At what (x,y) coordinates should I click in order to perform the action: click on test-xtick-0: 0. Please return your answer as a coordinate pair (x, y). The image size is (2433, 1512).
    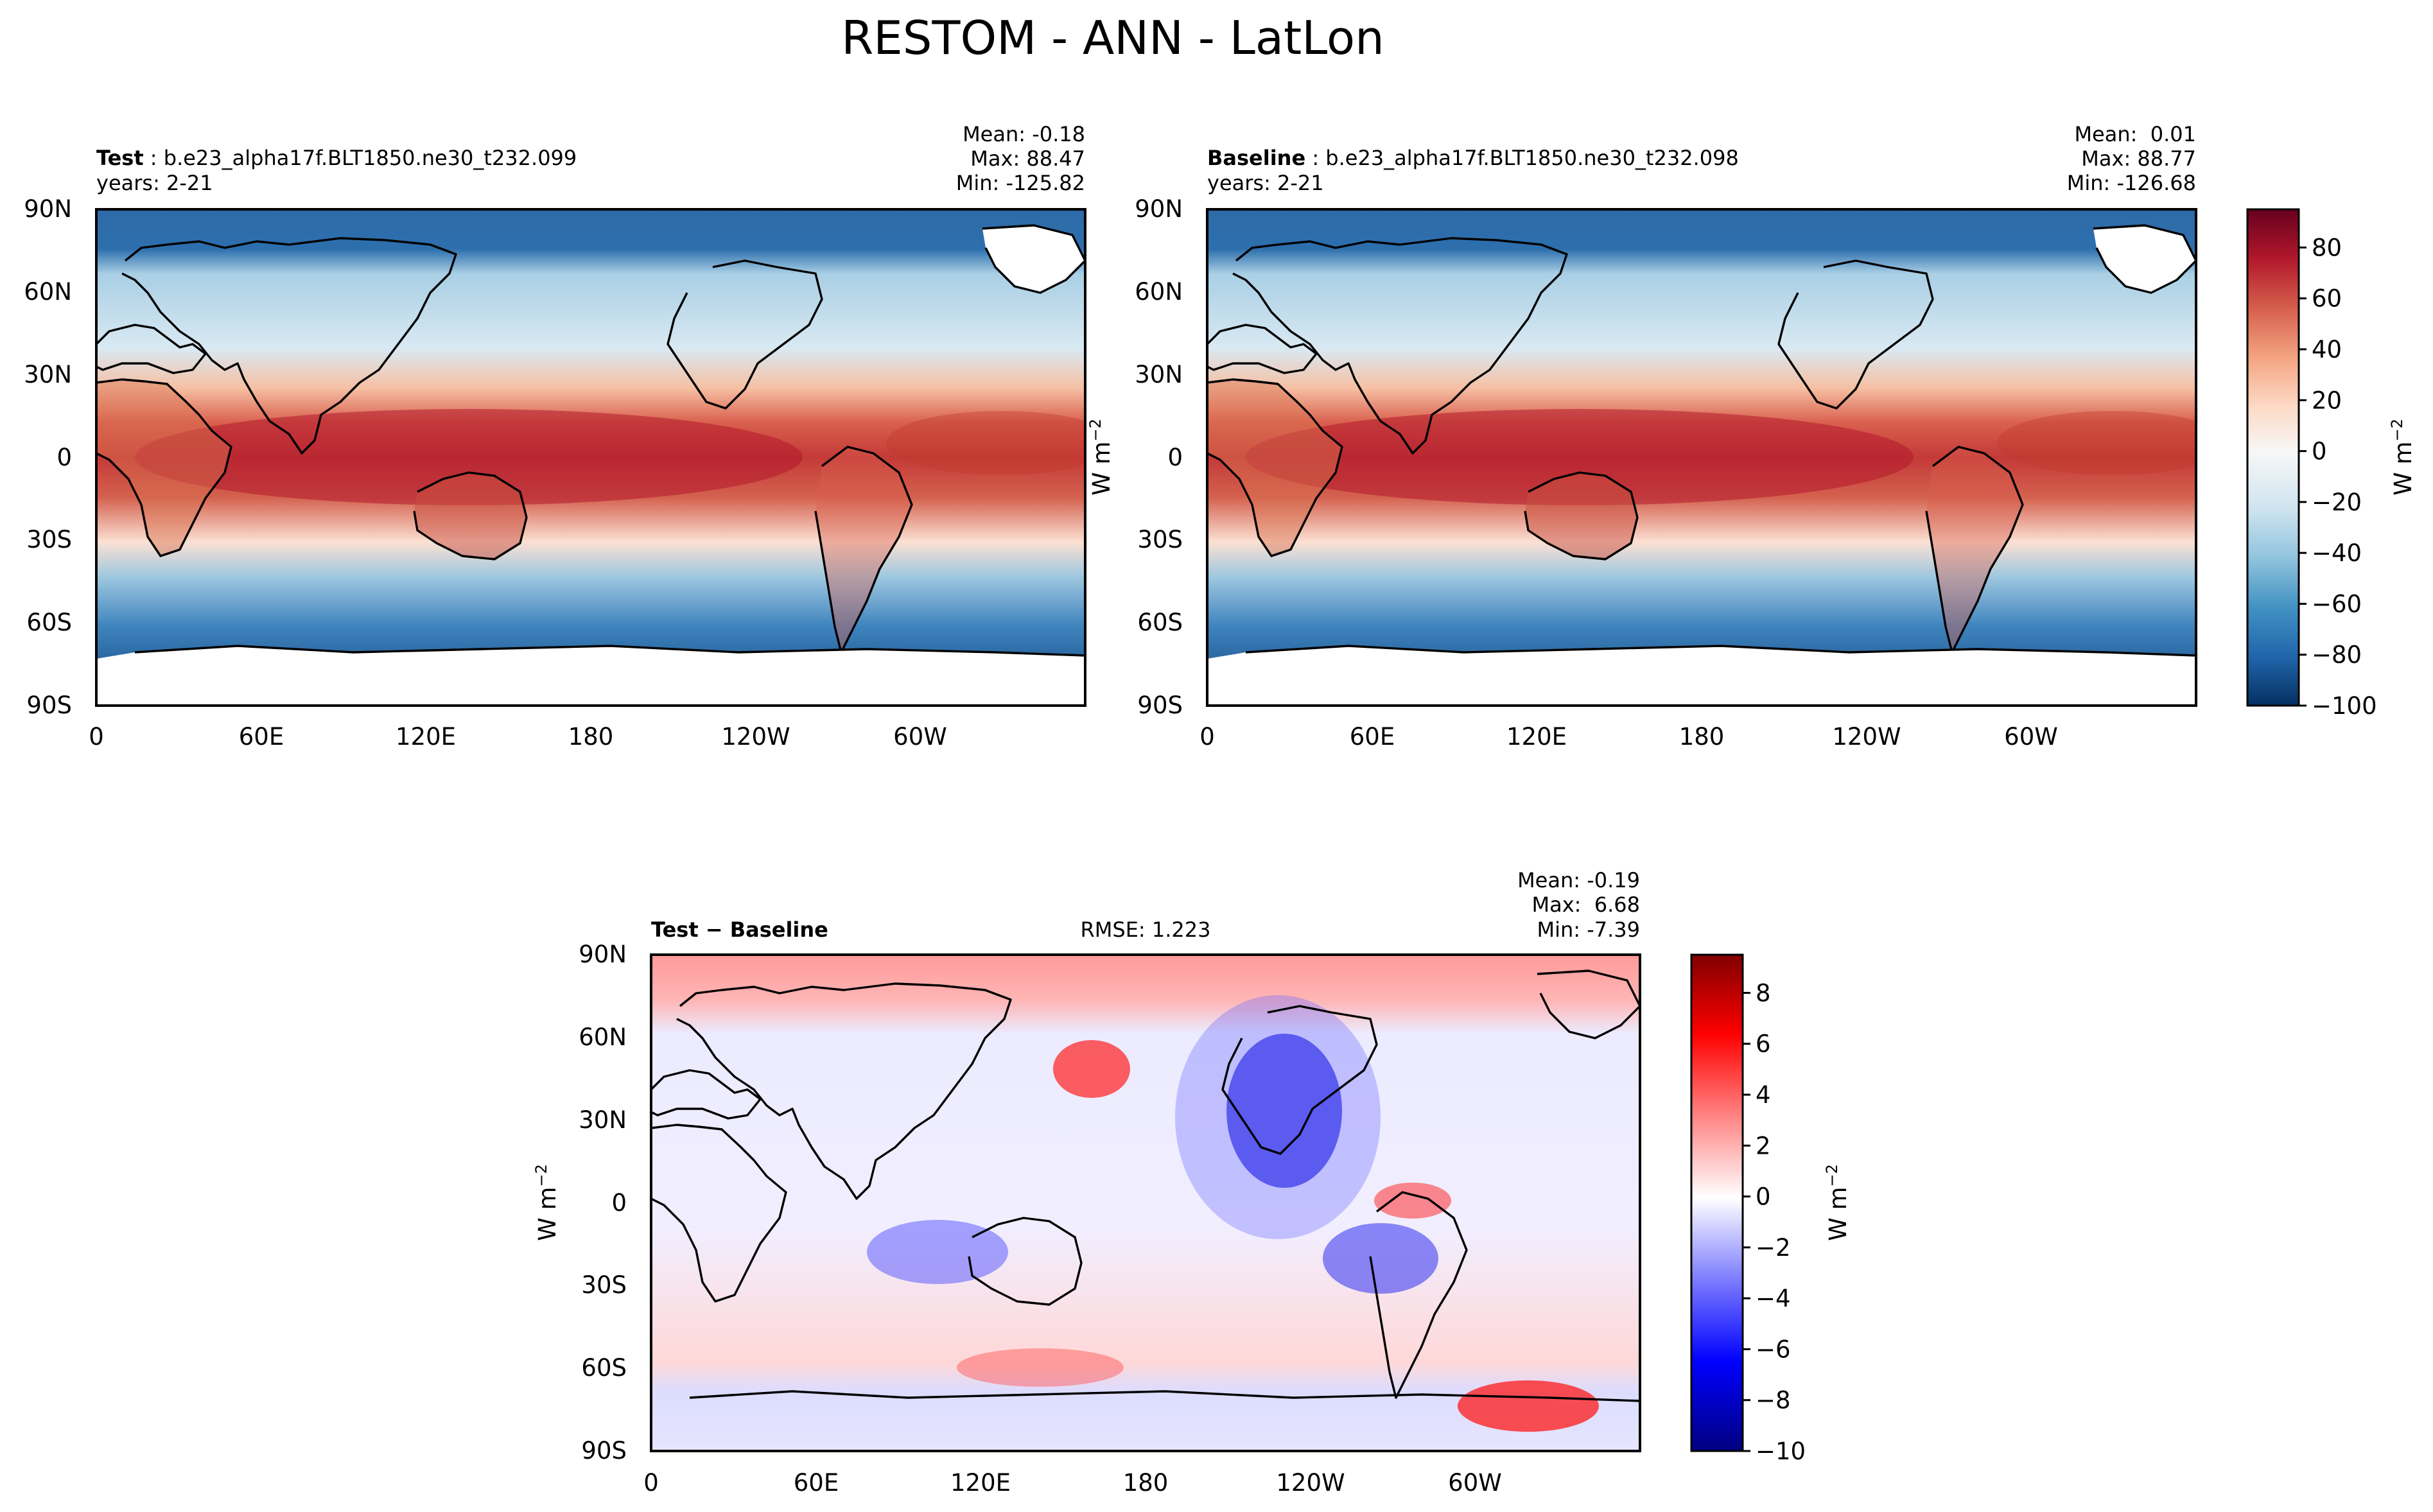
    Looking at the image, I should click on (96, 737).